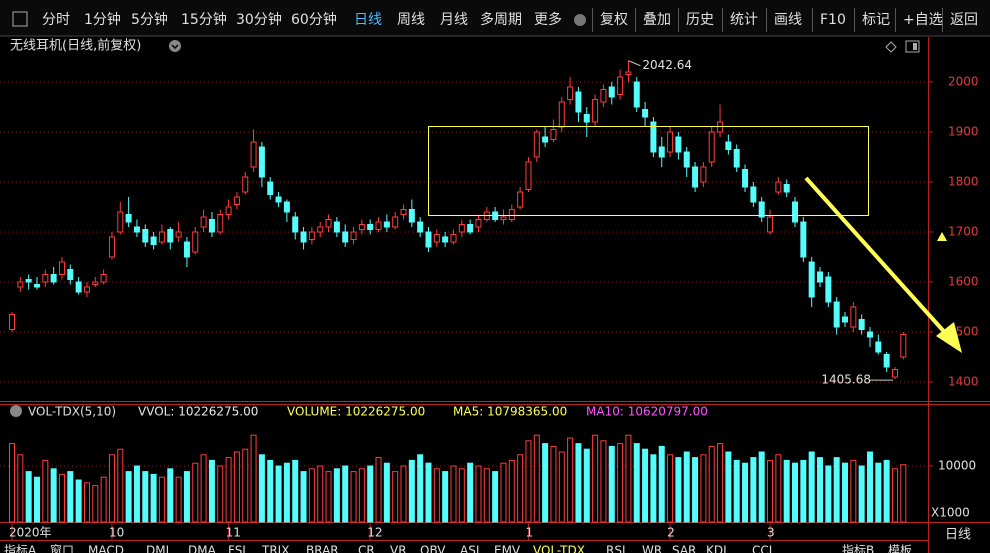 Image resolution: width=990 pixels, height=553 pixels. What do you see at coordinates (744, 20) in the screenshot?
I see `toolbar-action: 统计` at bounding box center [744, 20].